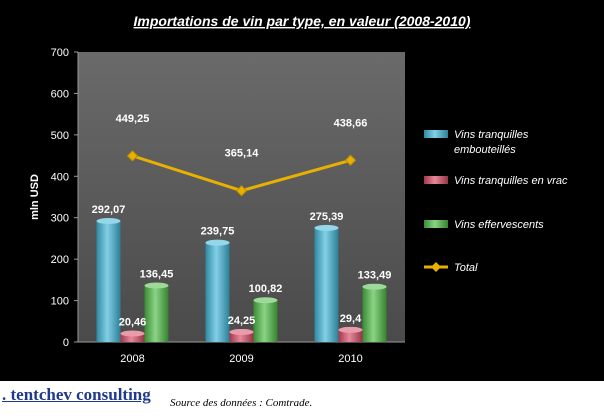 Image resolution: width=604 pixels, height=418 pixels. What do you see at coordinates (242, 321) in the screenshot?
I see `bar-data-label: 24,25` at bounding box center [242, 321].